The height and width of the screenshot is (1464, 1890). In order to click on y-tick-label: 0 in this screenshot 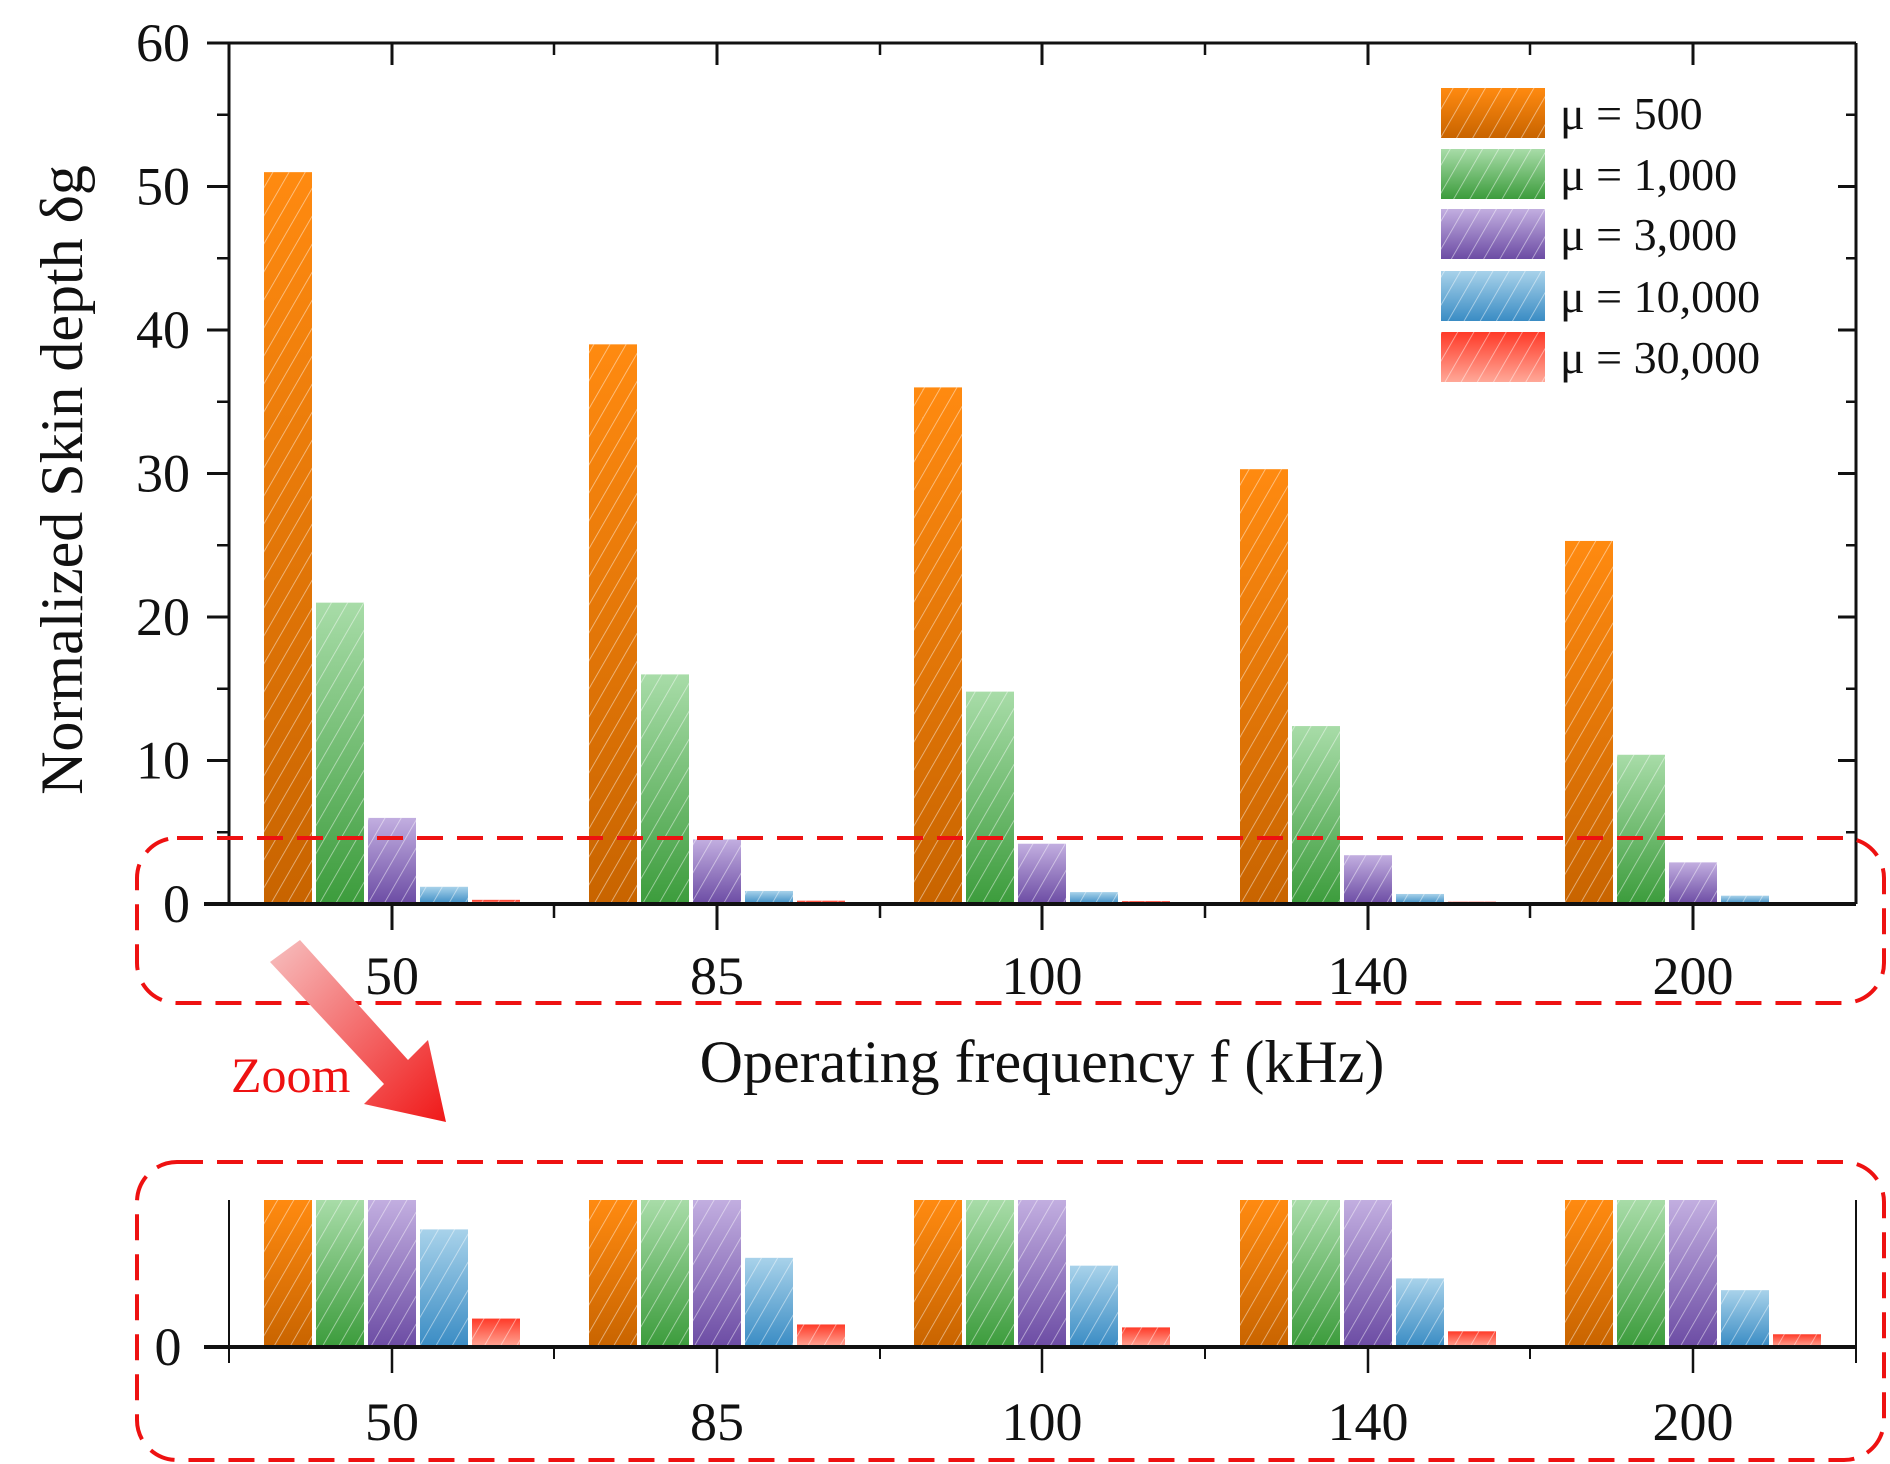, I will do `click(176, 904)`.